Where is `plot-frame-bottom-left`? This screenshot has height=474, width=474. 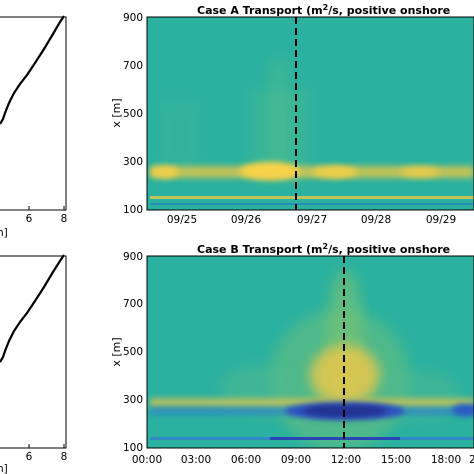 plot-frame-bottom-left is located at coordinates (33, 352).